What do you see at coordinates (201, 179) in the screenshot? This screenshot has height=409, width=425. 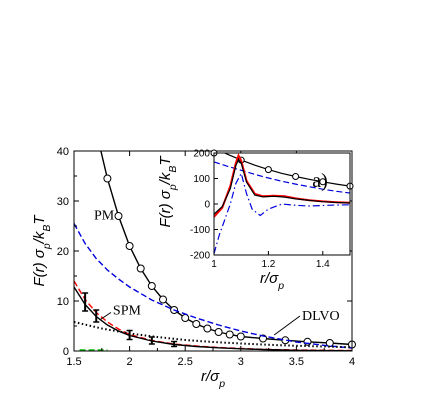 I see `inset-y-tick-label: 100` at bounding box center [201, 179].